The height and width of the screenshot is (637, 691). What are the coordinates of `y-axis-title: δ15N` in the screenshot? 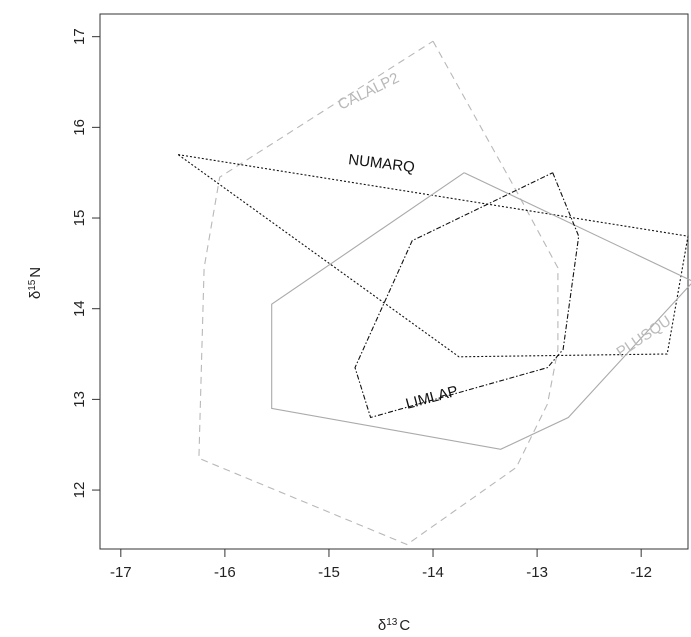 It's located at (36, 283).